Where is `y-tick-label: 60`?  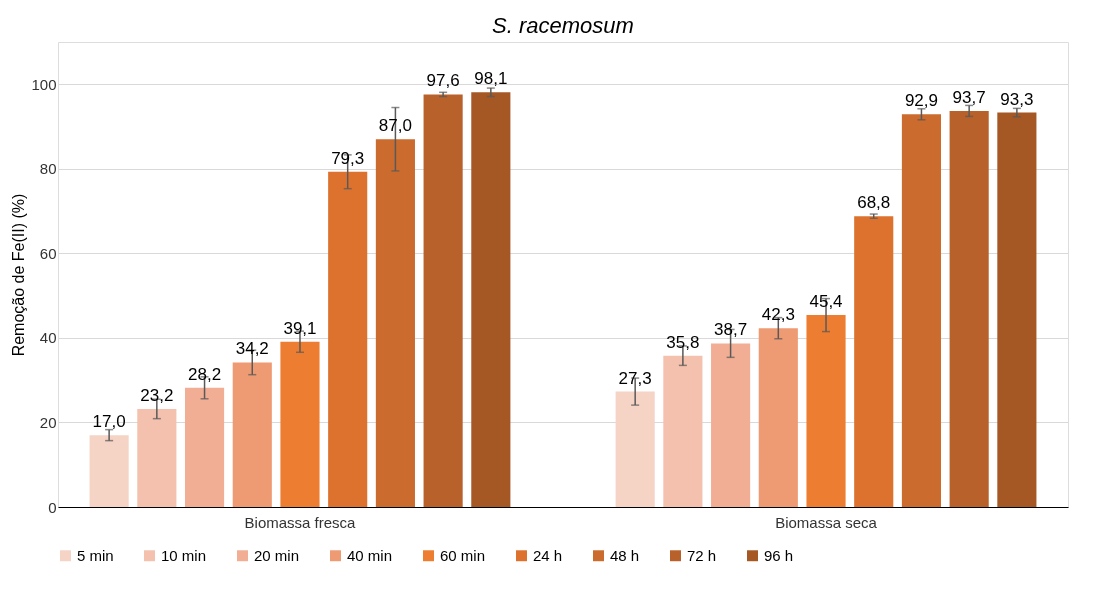 y-tick-label: 60 is located at coordinates (48, 253).